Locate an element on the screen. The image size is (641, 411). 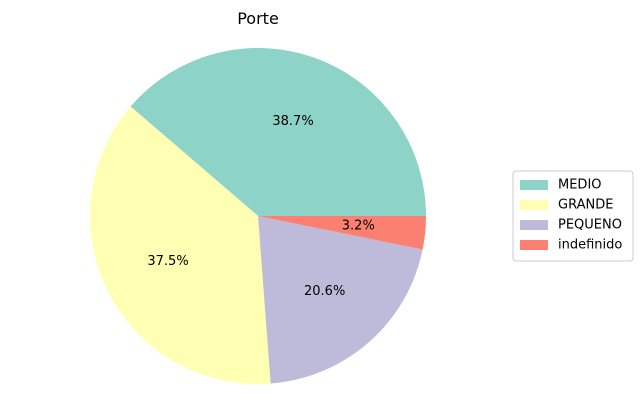
slice-label-medio: 38.7% is located at coordinates (292, 121).